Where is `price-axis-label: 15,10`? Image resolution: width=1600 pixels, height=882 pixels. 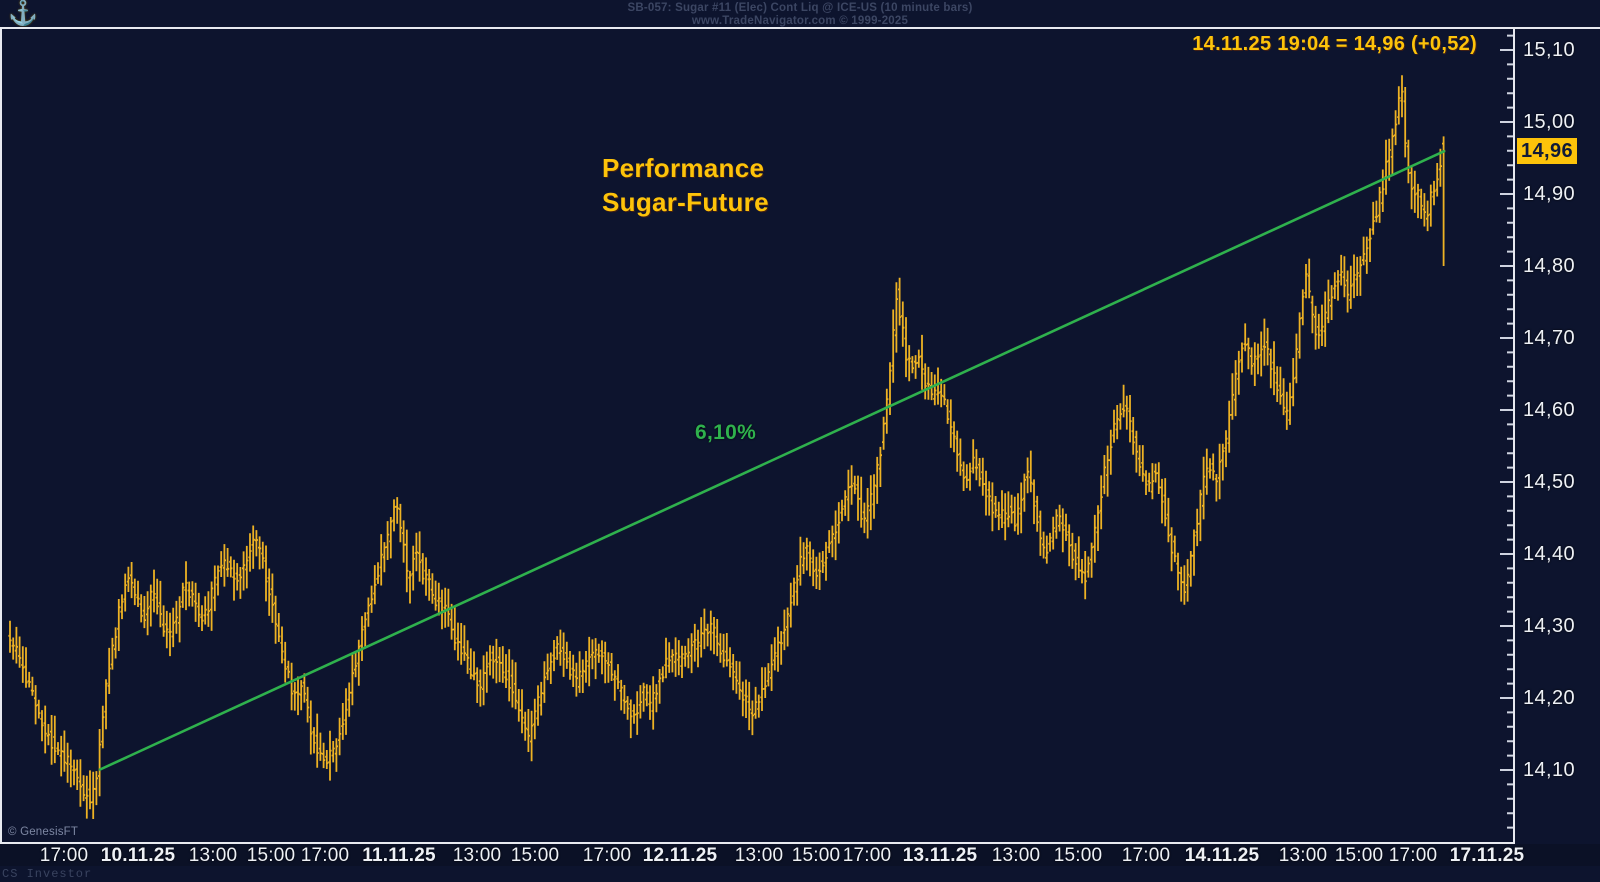
price-axis-label: 15,10 is located at coordinates (1549, 50).